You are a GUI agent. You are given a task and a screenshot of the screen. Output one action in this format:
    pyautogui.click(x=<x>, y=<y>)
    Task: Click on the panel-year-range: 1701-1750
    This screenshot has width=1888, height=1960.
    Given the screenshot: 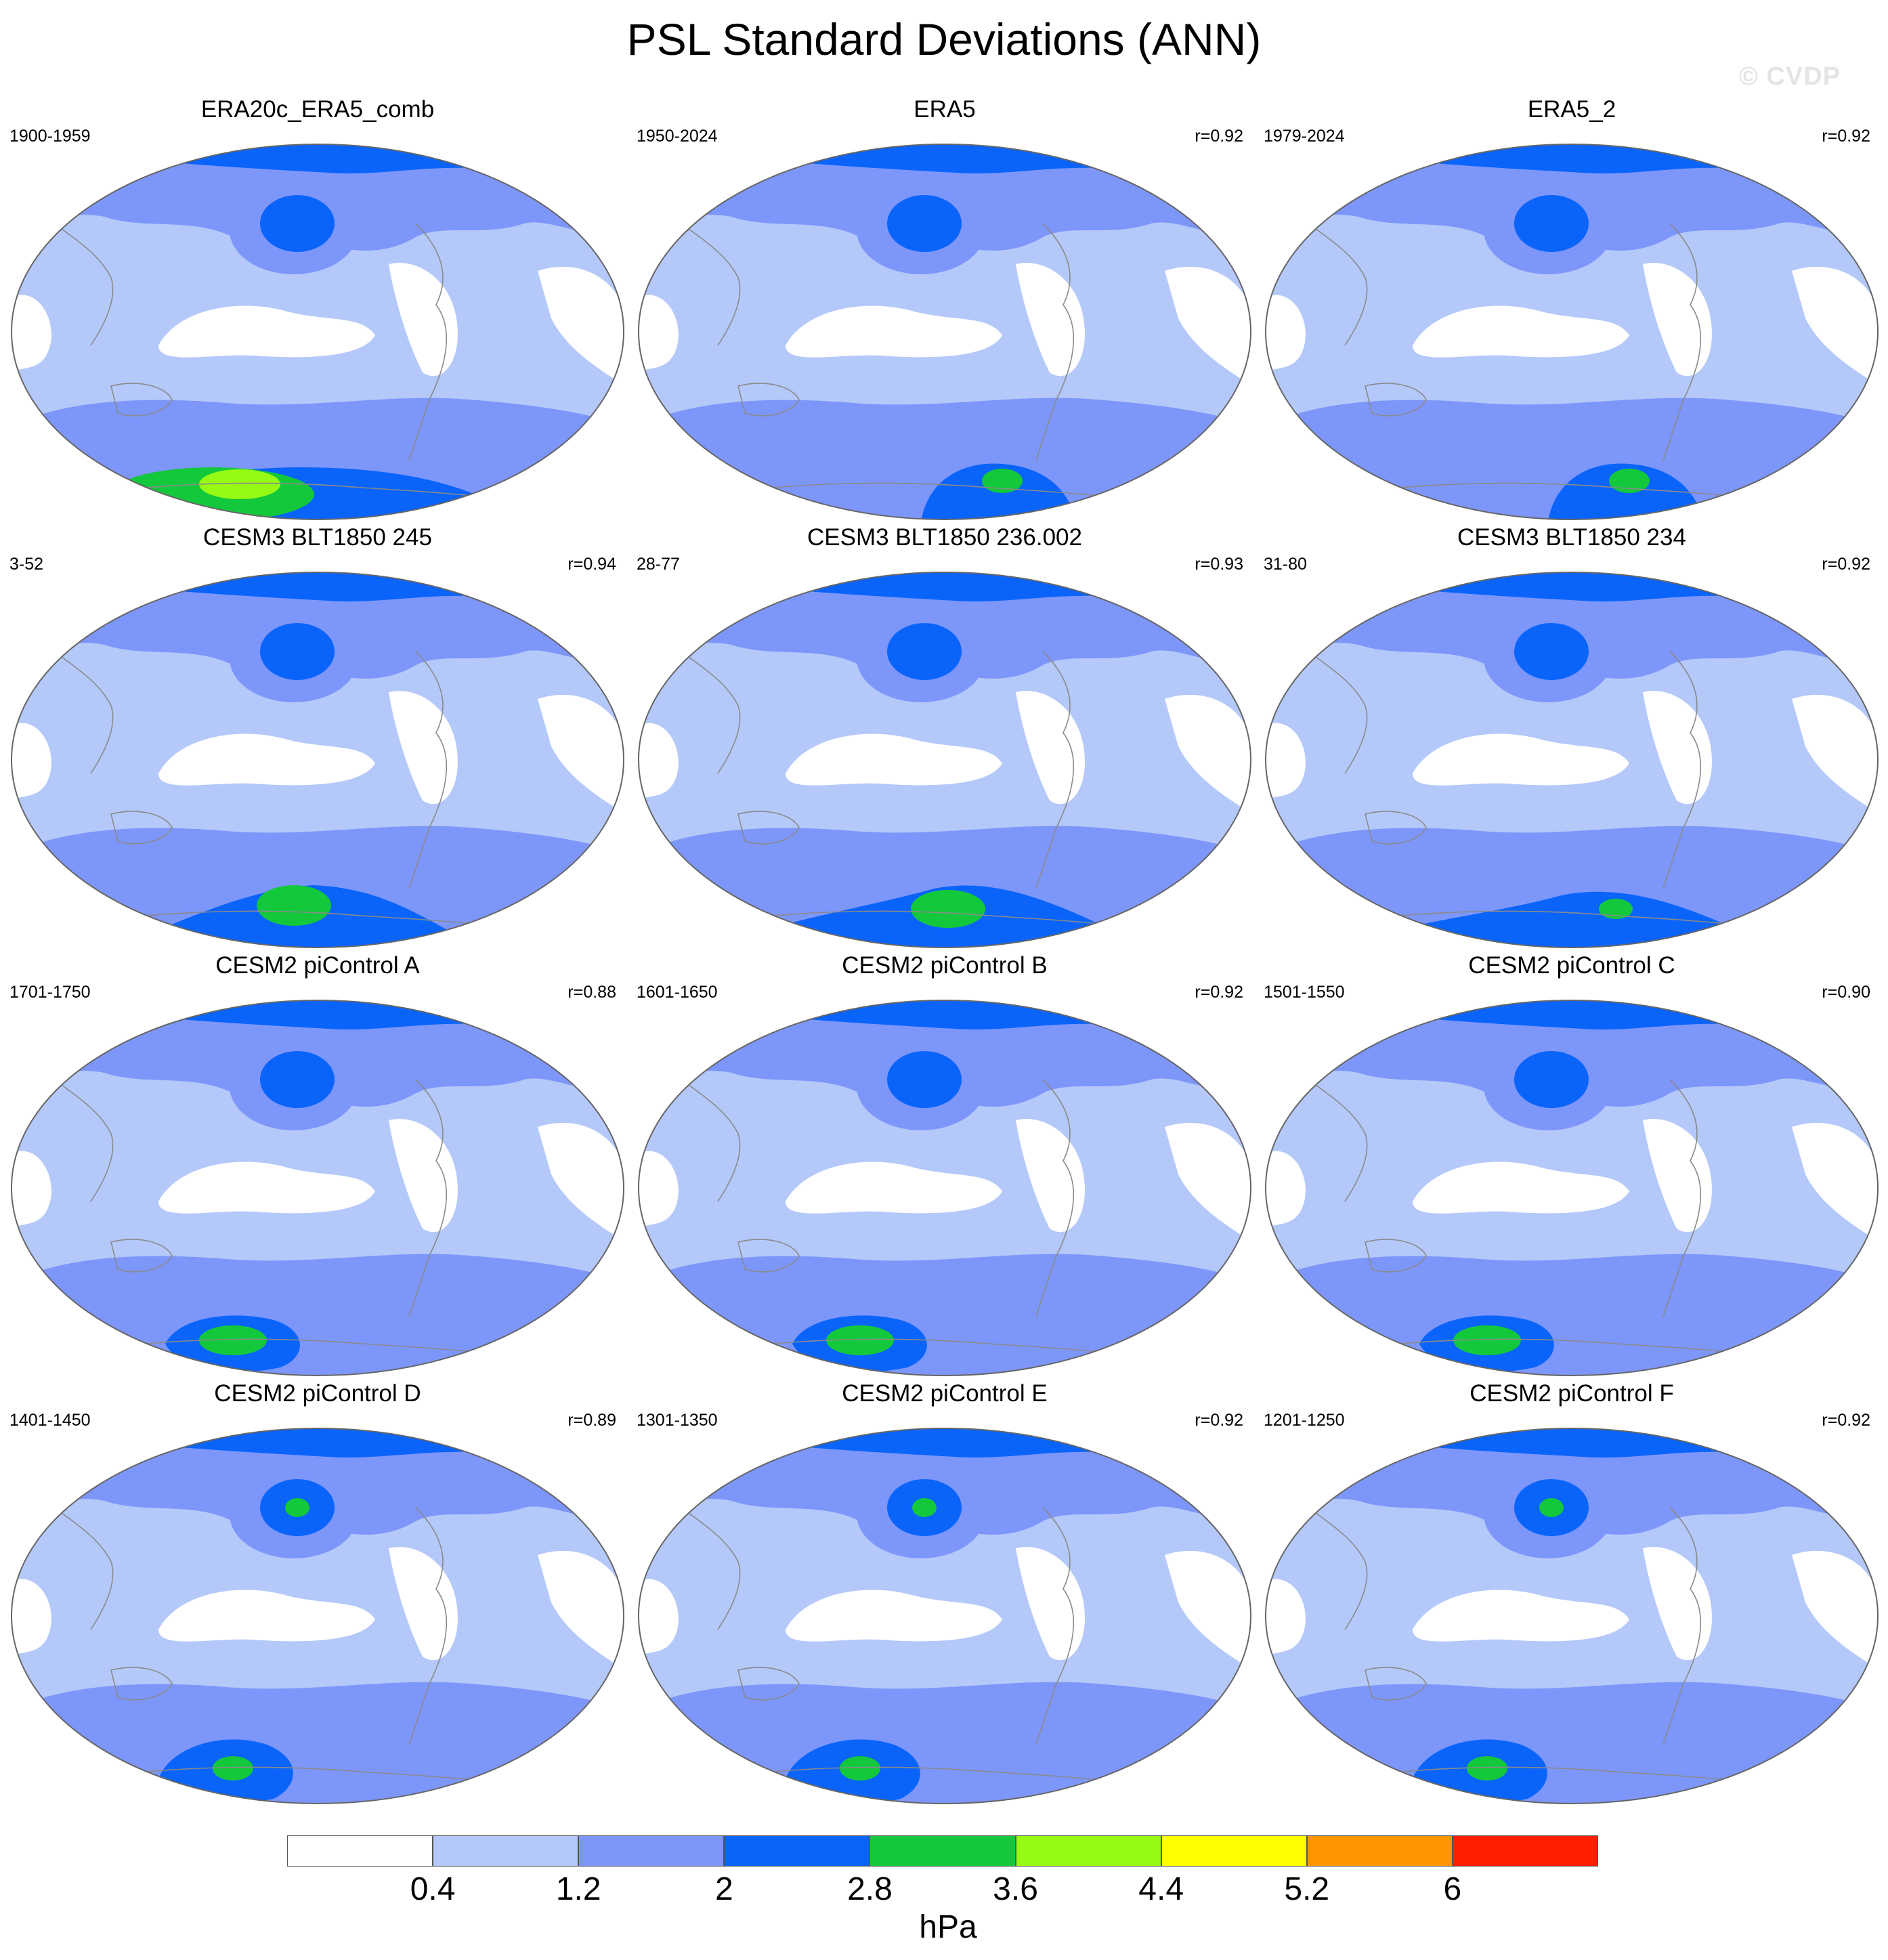 What is the action you would take?
    pyautogui.click(x=50, y=992)
    